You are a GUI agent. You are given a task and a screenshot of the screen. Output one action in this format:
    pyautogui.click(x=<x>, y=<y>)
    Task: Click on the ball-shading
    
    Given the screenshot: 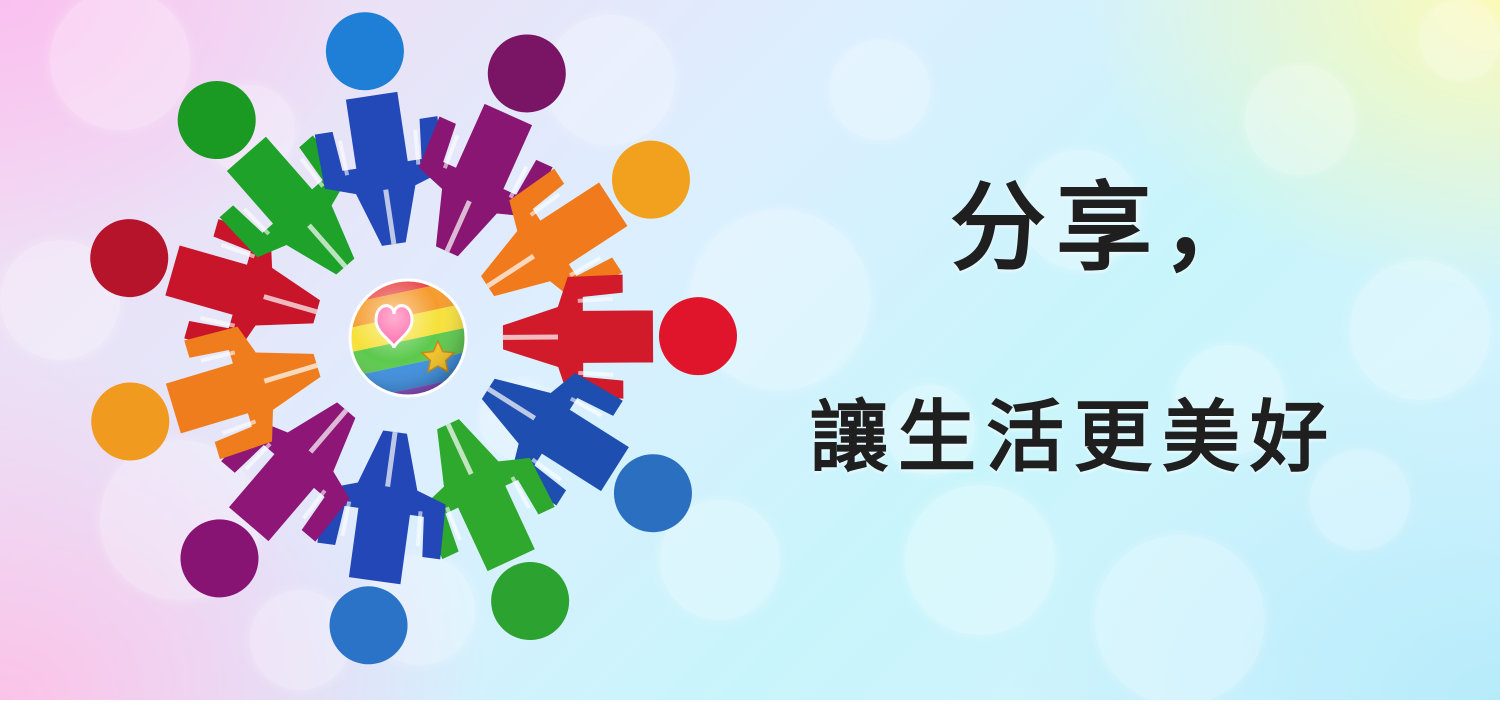 What is the action you would take?
    pyautogui.click(x=408, y=338)
    